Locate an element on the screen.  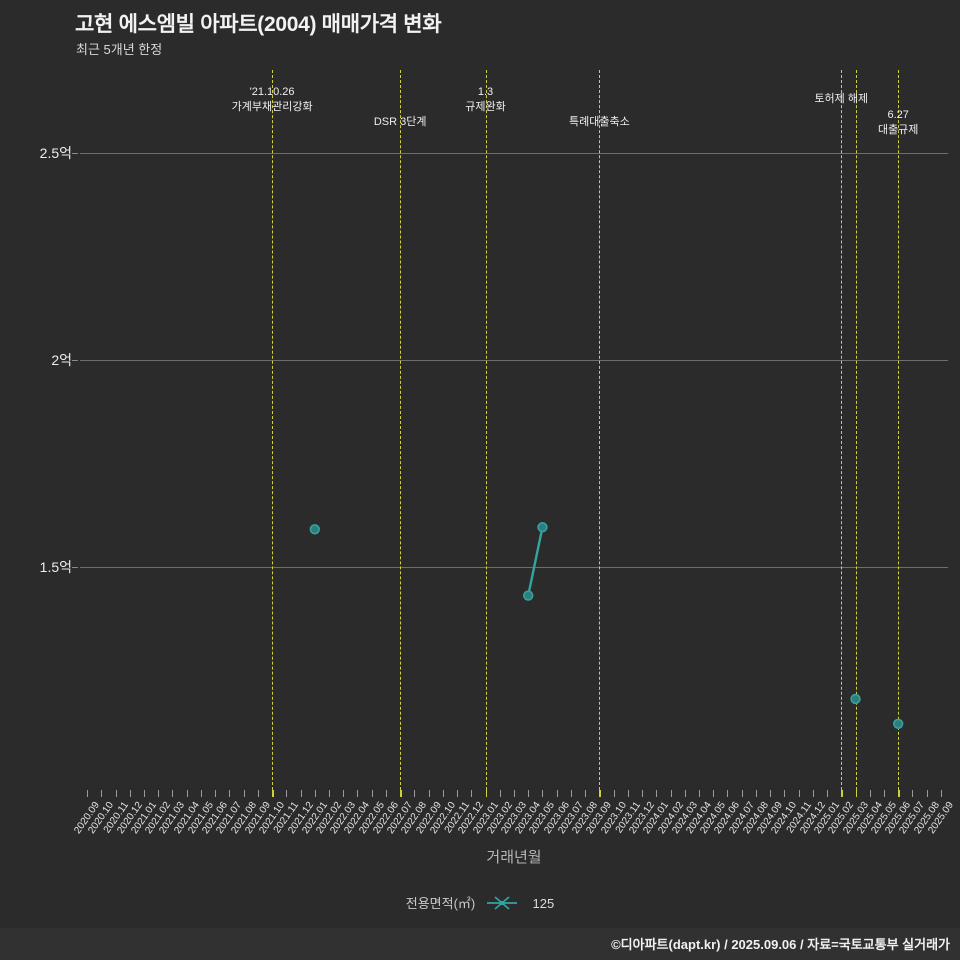
event-marker-label: '21.10.26 가계부채관리강화 is located at coordinates (272, 100).